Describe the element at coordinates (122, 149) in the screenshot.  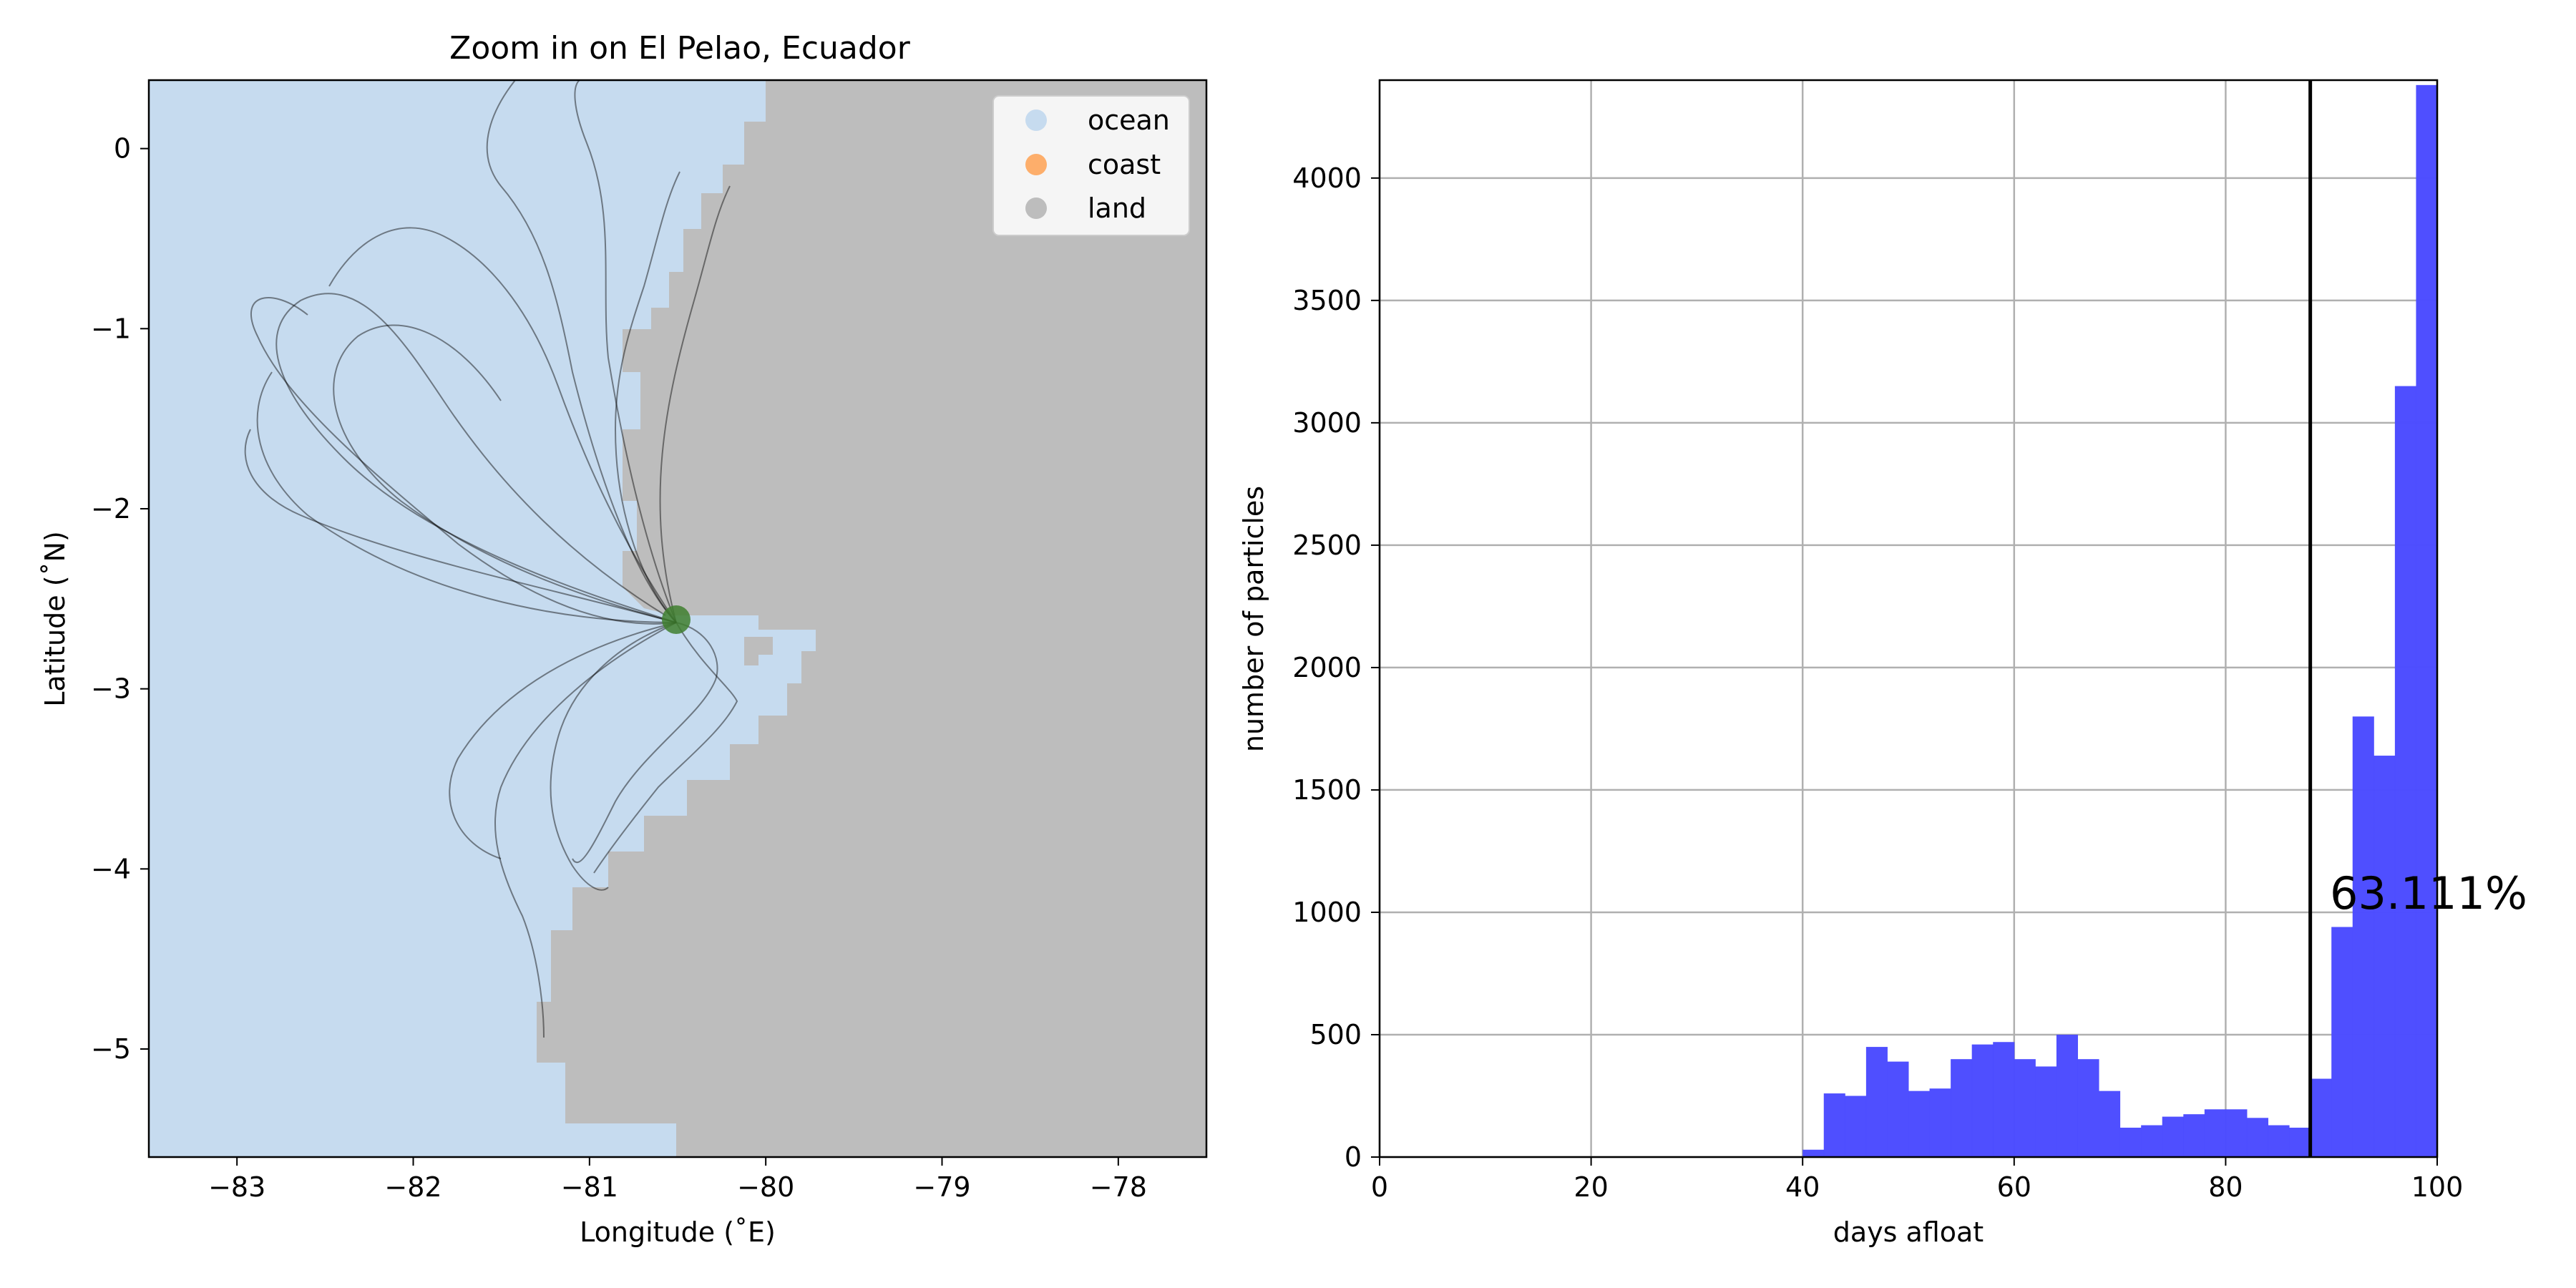
I see `map-y-tick-label: 0` at that location.